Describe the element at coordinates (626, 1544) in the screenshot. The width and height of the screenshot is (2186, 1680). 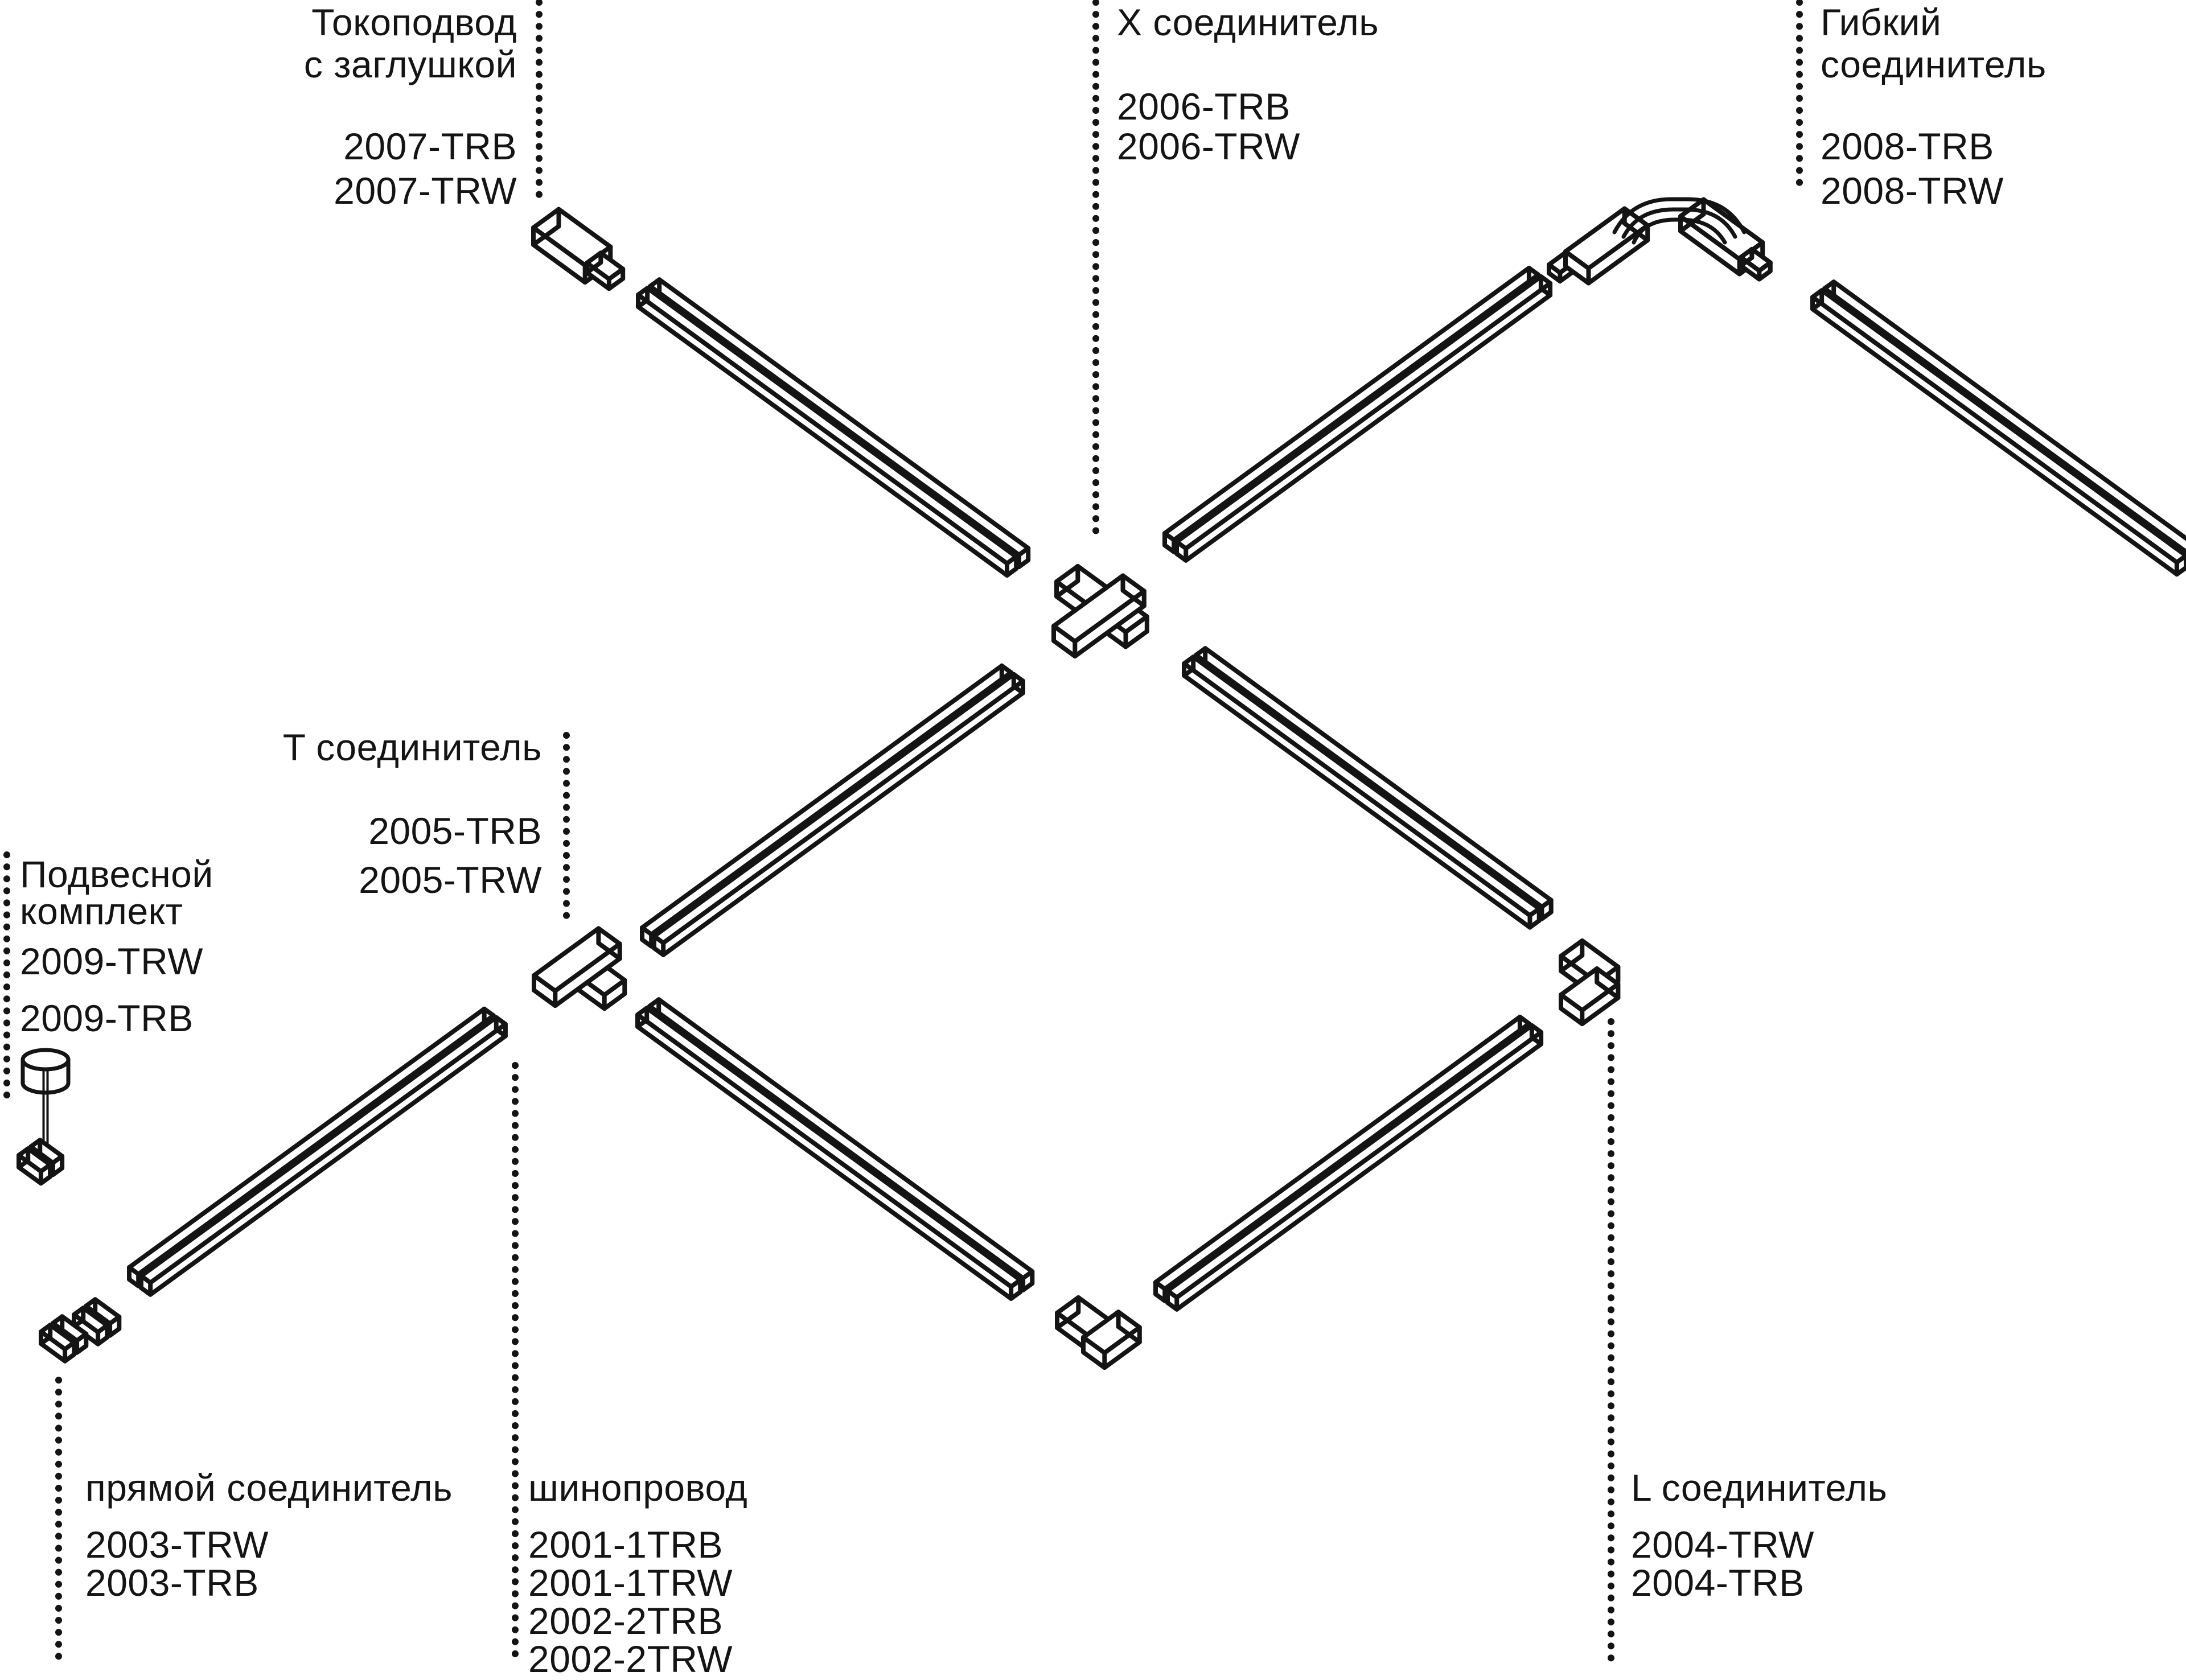
I see `label-track-code: 2001-1TRB` at that location.